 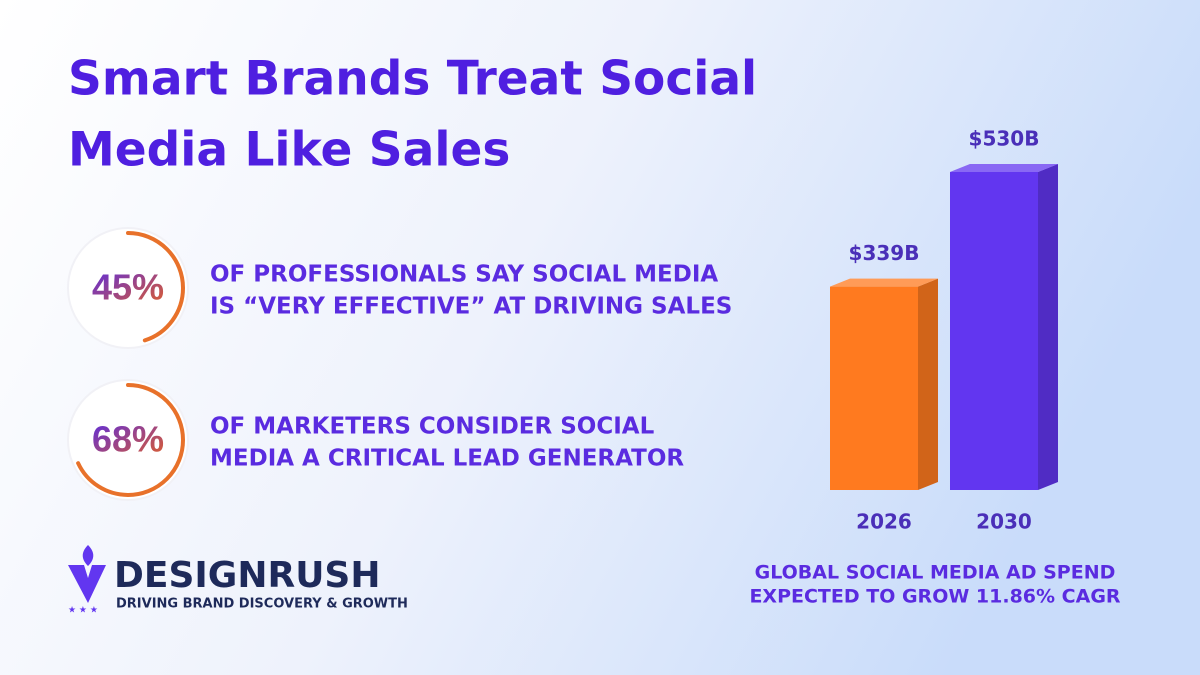 I want to click on x-tick-label: 2026, so click(x=884, y=522).